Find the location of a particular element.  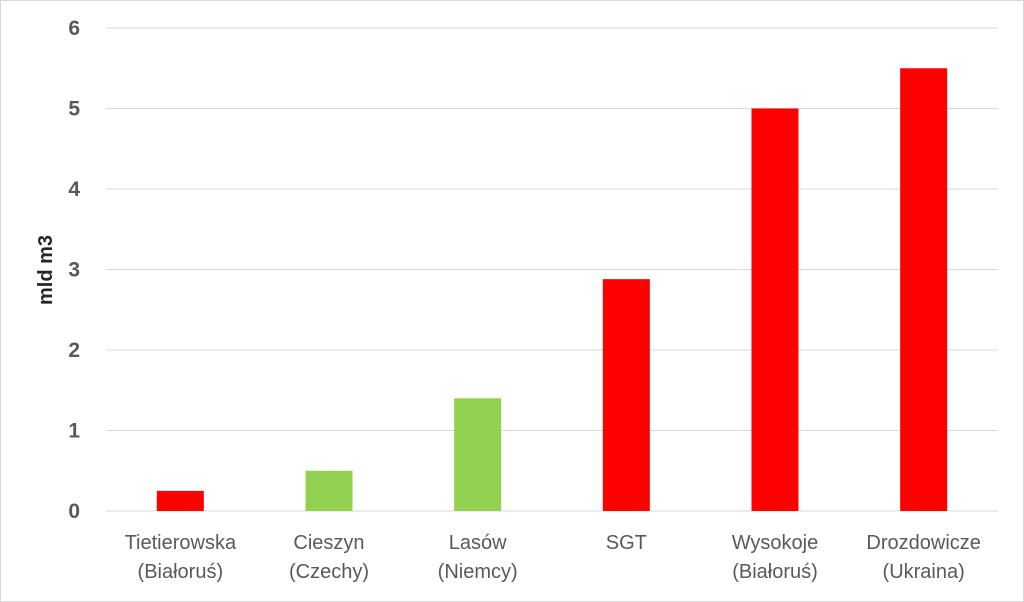

y-tick-label: 6 is located at coordinates (74, 28).